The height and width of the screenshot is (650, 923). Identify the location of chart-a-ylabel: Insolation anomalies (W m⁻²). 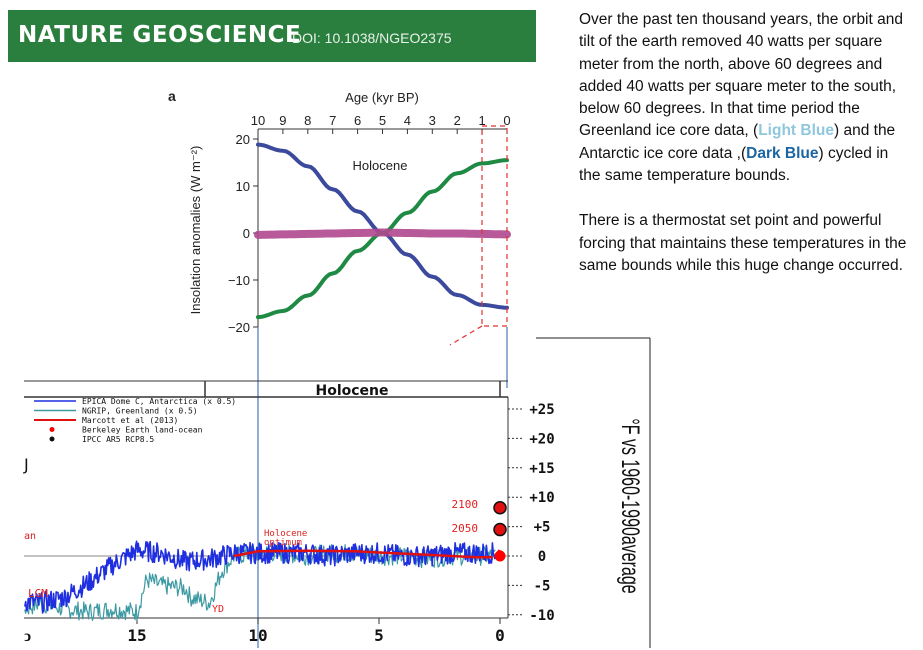
(195, 230).